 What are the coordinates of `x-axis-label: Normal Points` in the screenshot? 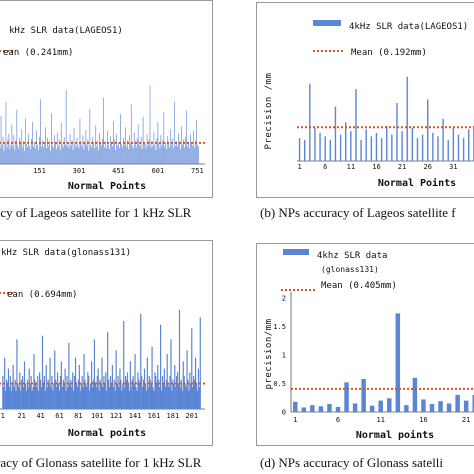 It's located at (107, 186).